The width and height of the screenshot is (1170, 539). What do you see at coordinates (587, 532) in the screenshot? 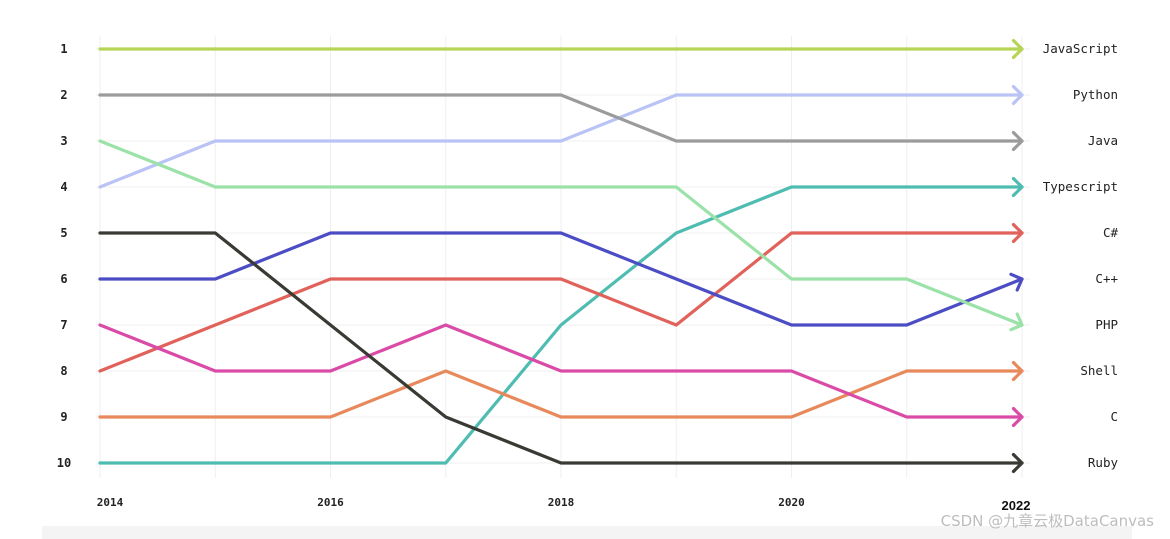
I see `bottom-bar` at bounding box center [587, 532].